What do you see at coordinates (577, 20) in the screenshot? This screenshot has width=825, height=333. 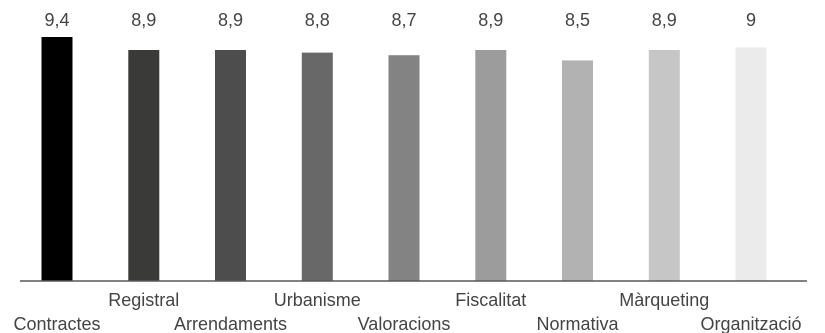 I see `value-label: 8,5` at bounding box center [577, 20].